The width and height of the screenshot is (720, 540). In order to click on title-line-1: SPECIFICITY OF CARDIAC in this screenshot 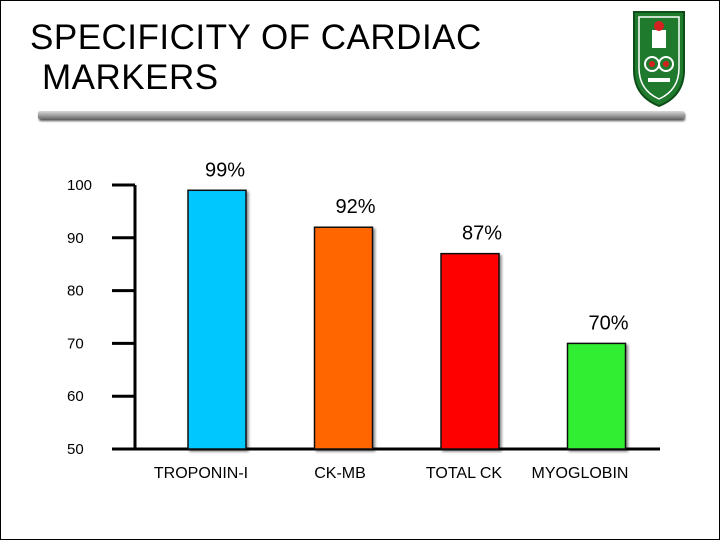, I will do `click(256, 37)`.